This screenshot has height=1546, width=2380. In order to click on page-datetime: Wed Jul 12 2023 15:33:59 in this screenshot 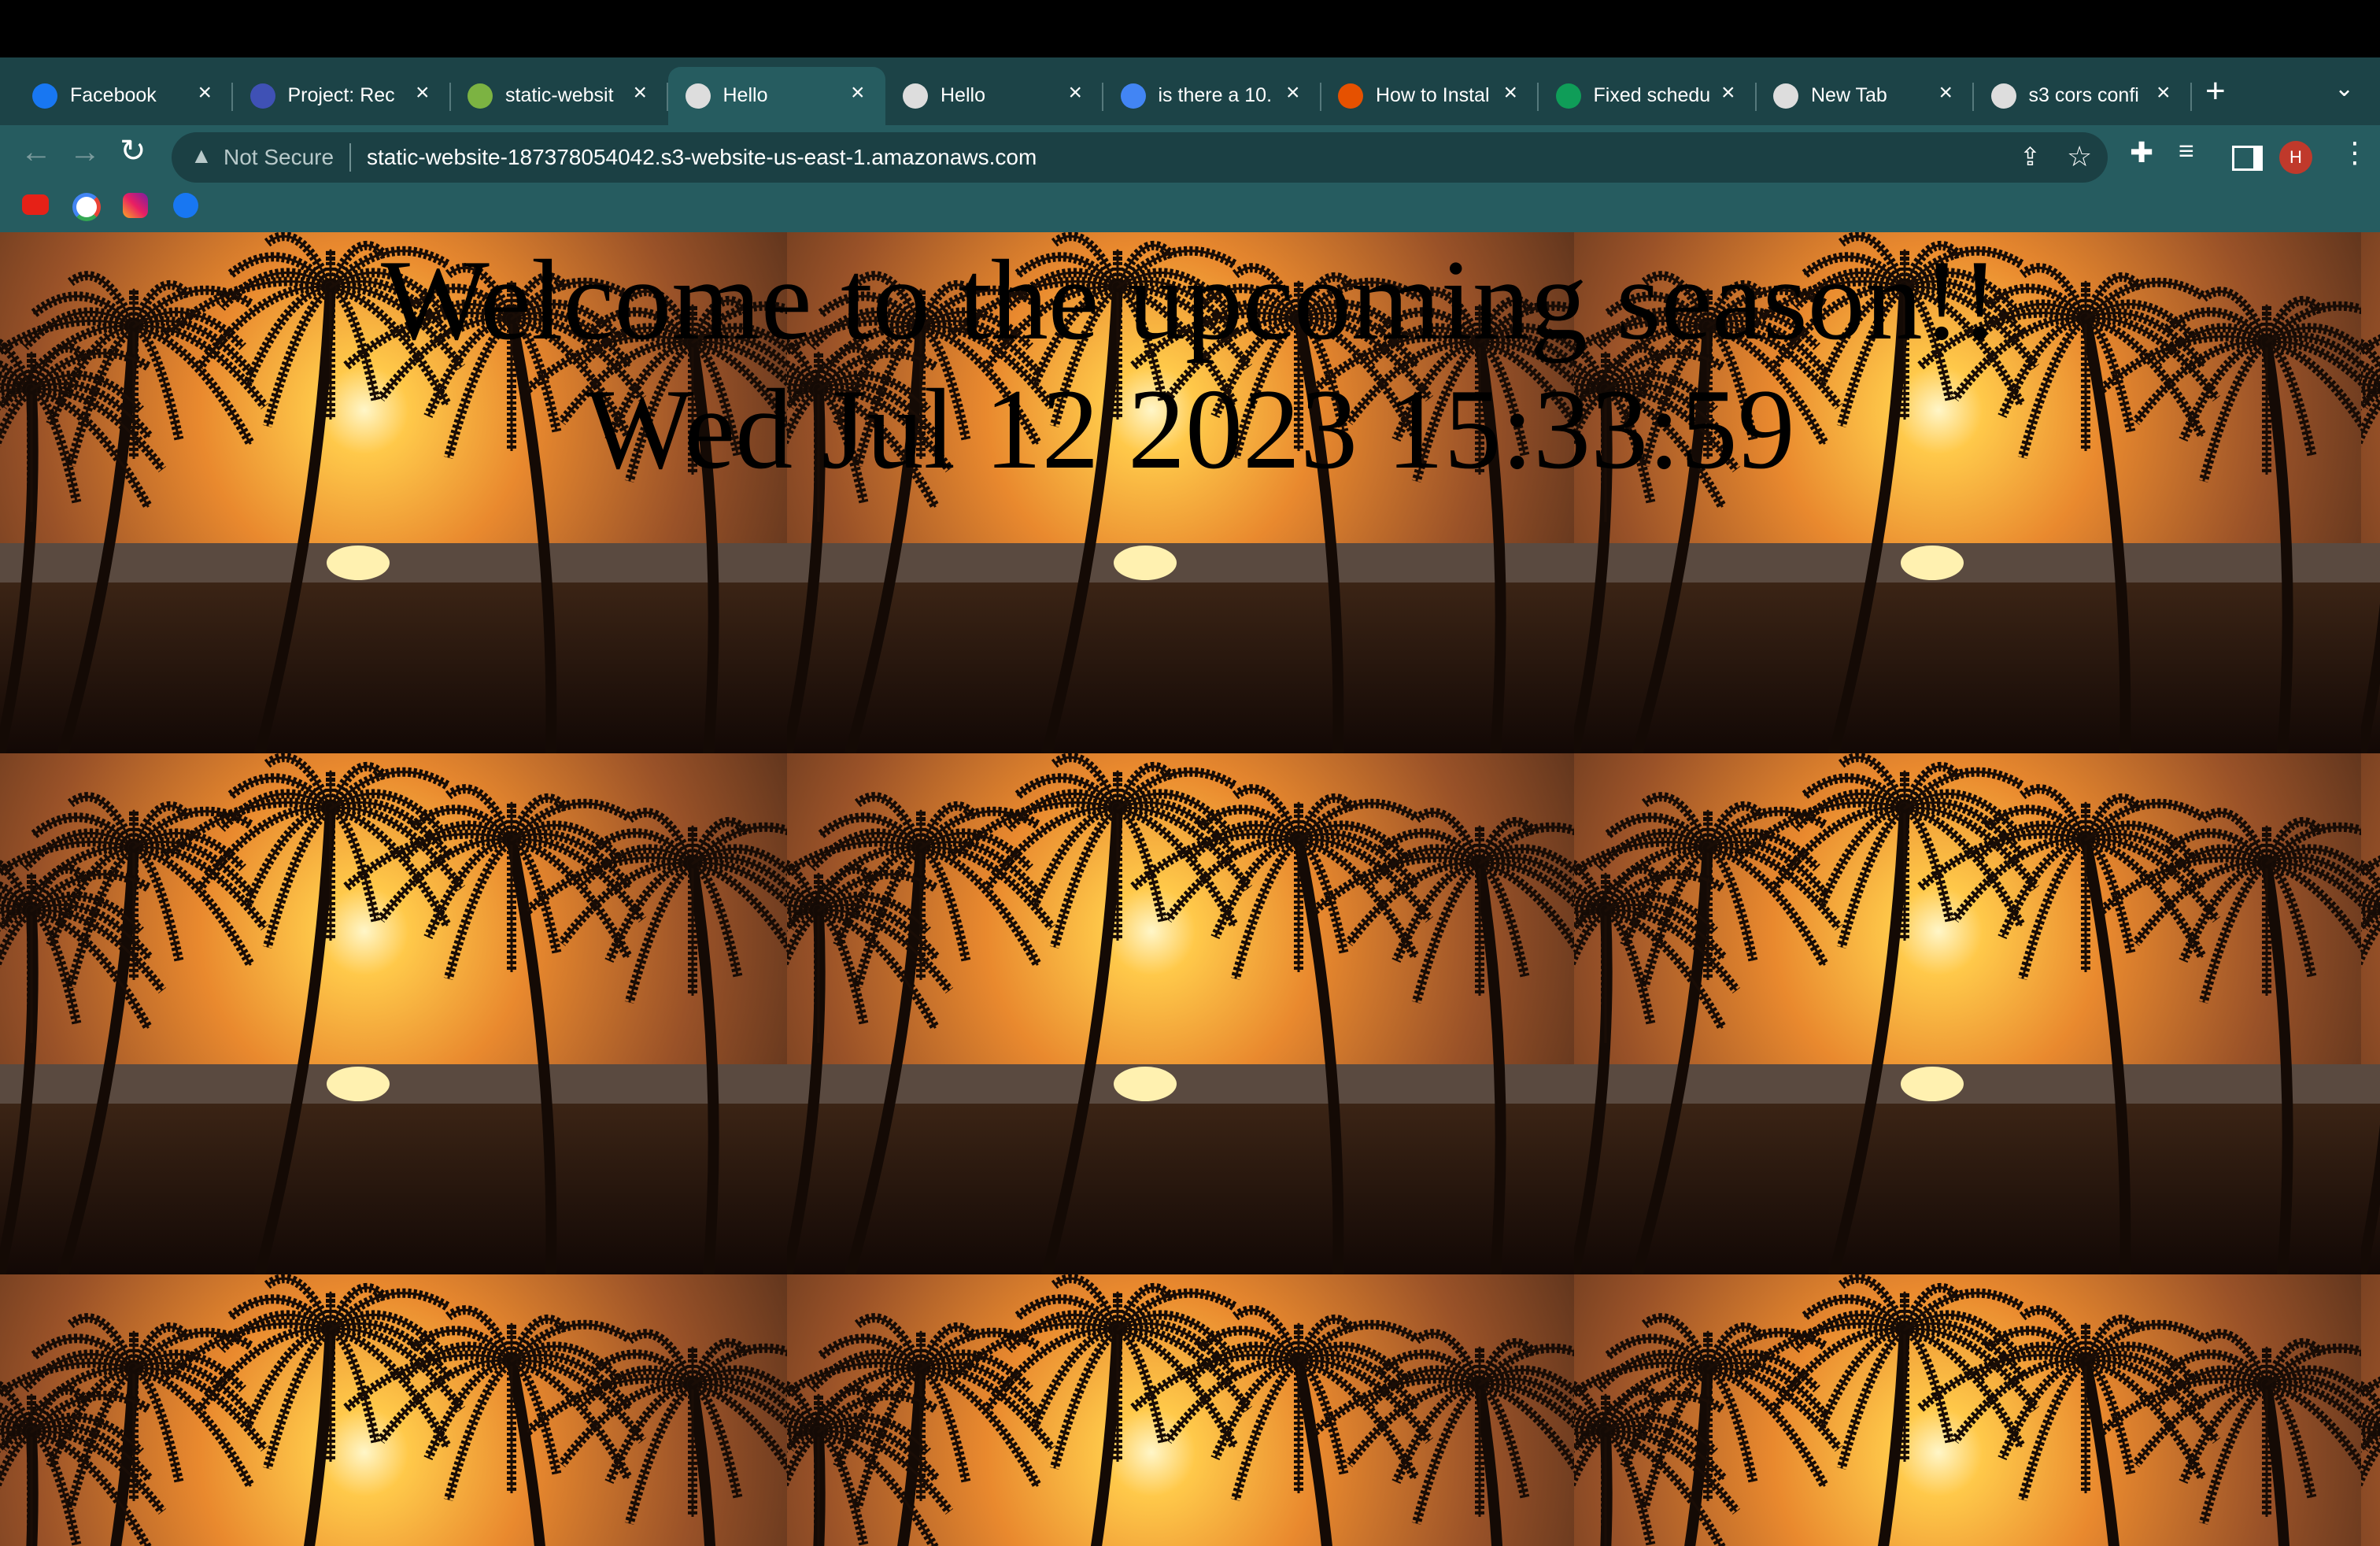, I will do `click(1190, 429)`.